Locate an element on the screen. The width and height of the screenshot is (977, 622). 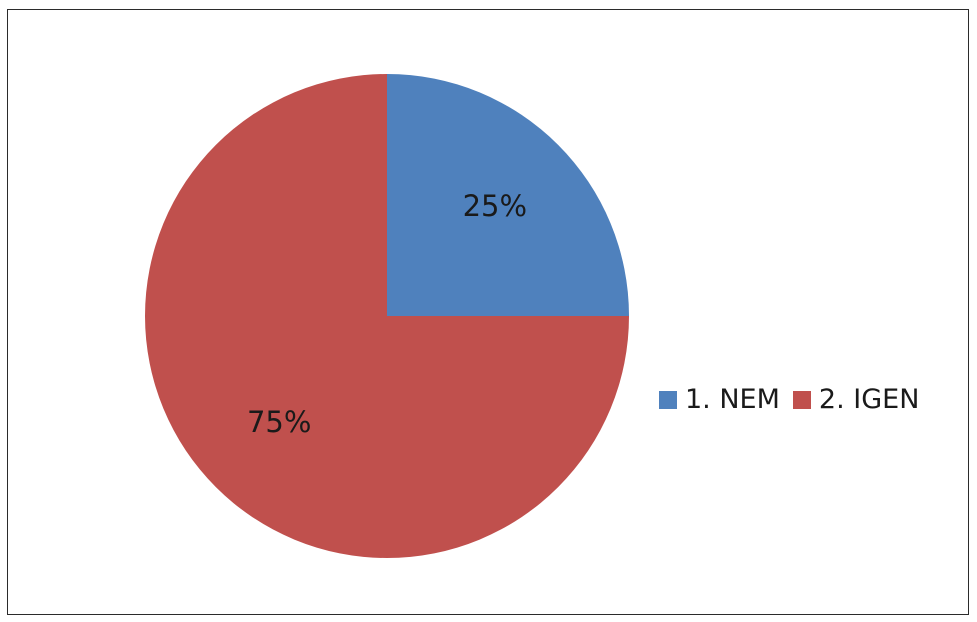
pie-data-label-0: 25% is located at coordinates (495, 206).